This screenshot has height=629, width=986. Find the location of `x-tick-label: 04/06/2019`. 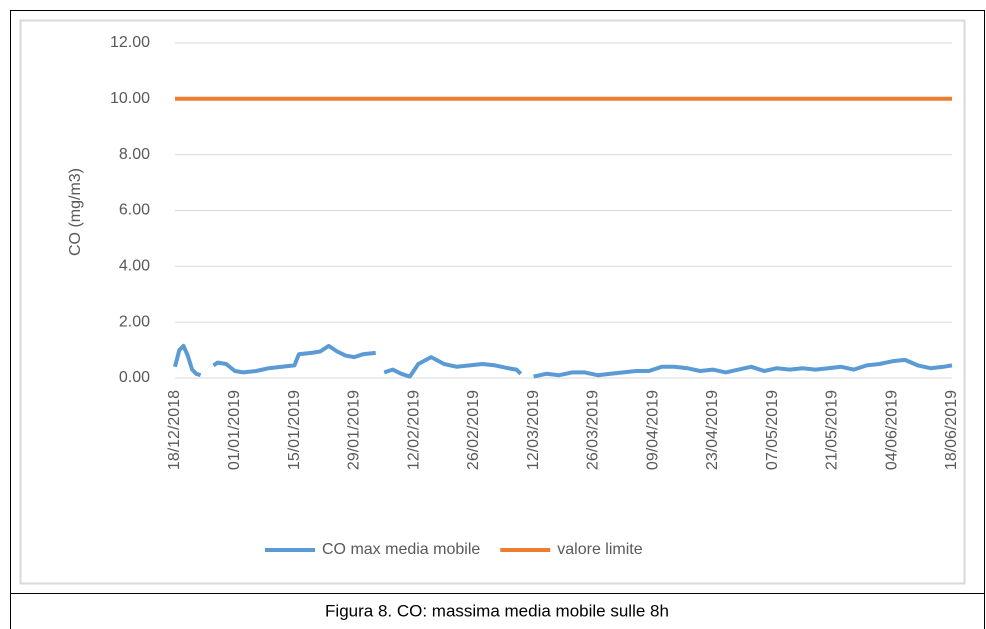

x-tick-label: 04/06/2019 is located at coordinates (891, 430).